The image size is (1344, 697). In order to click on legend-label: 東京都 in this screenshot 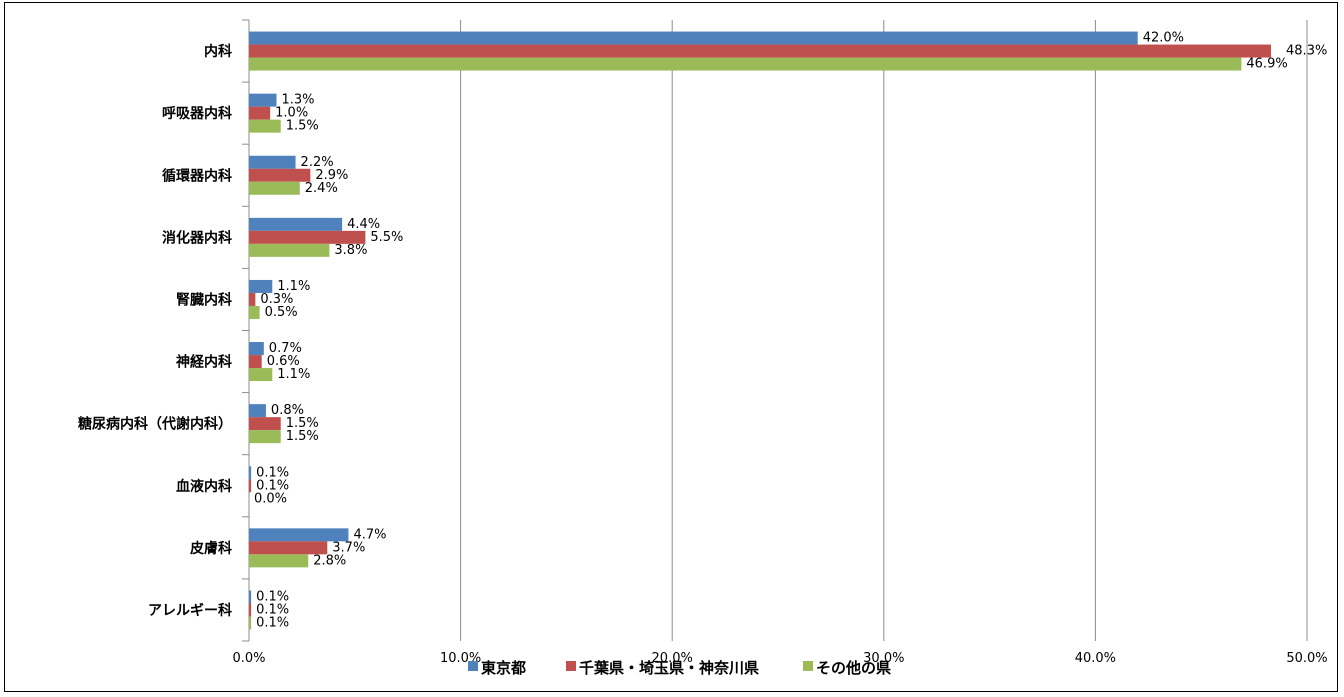, I will do `click(503, 668)`.